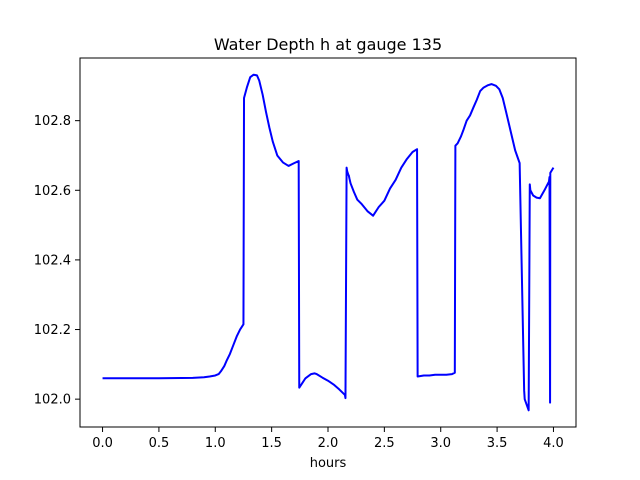  Describe the element at coordinates (497, 443) in the screenshot. I see `x-tick-label: 3.5` at that location.